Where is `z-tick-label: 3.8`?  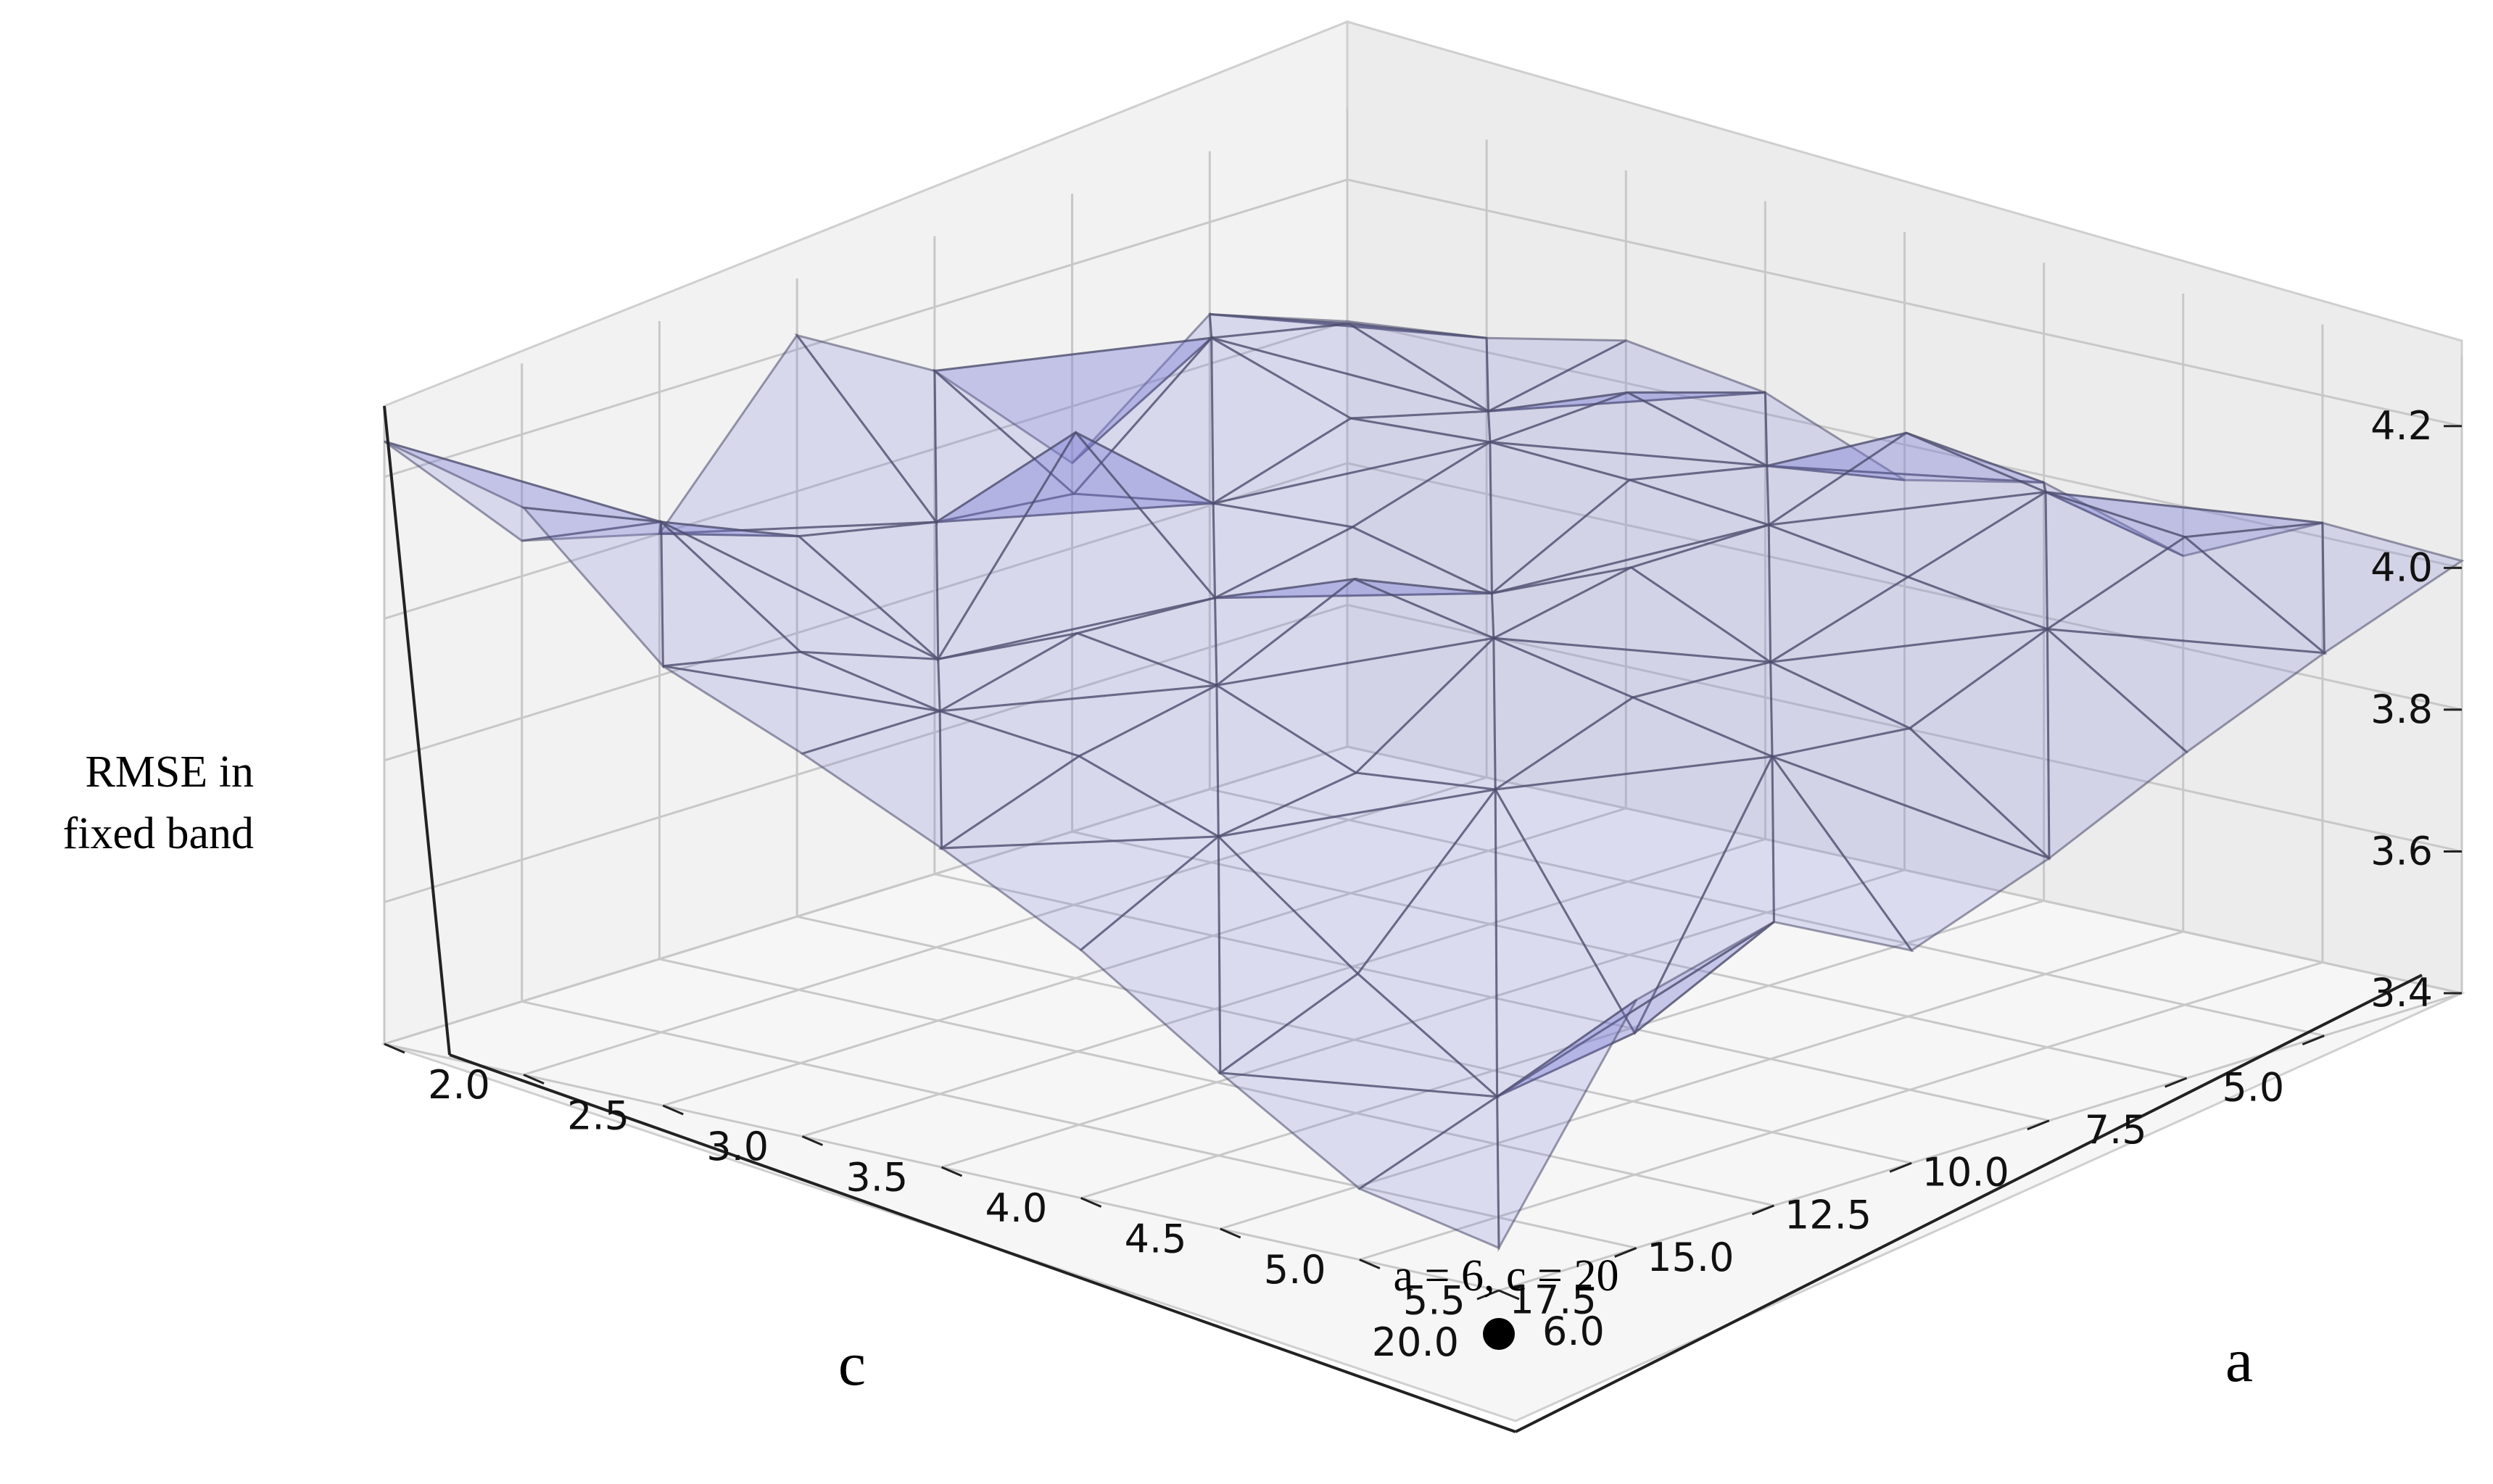
z-tick-label: 3.8 is located at coordinates (2401, 709).